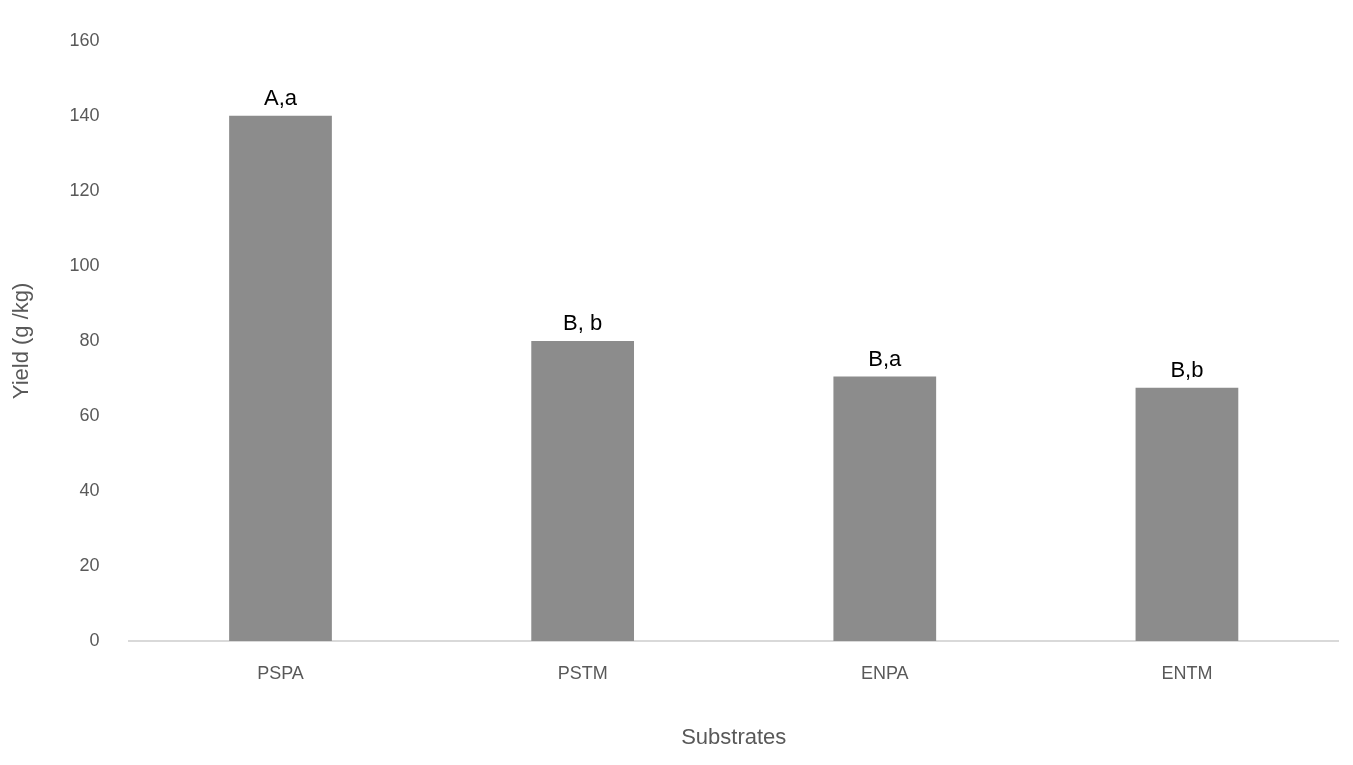 The image size is (1353, 765). I want to click on x-tick-label: PSTM, so click(582, 672).